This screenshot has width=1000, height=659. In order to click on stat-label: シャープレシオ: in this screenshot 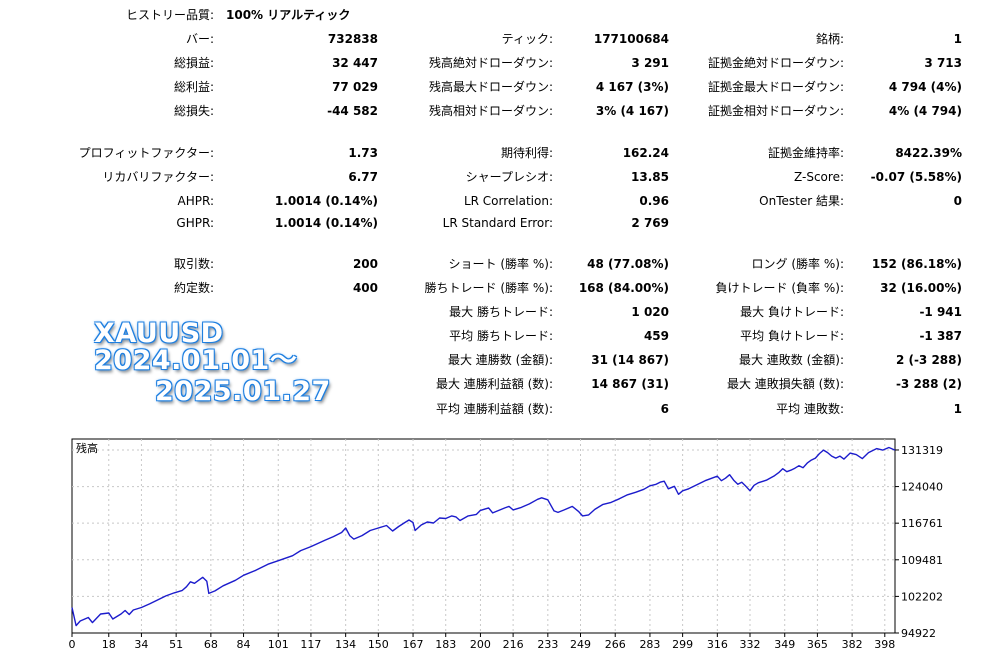, I will do `click(509, 177)`.